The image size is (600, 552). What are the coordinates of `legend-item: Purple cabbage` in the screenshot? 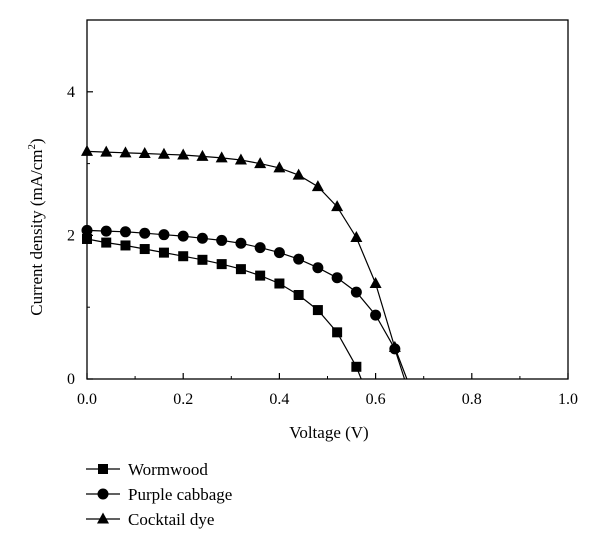 It's located at (159, 494).